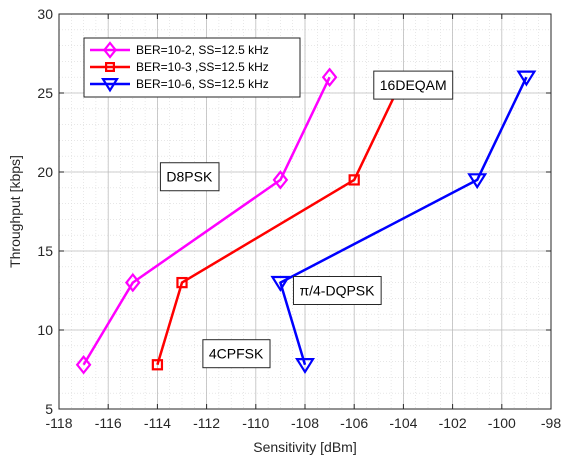  I want to click on legend-entry: BER=10-2, SS=12.5 kHz, so click(179, 50).